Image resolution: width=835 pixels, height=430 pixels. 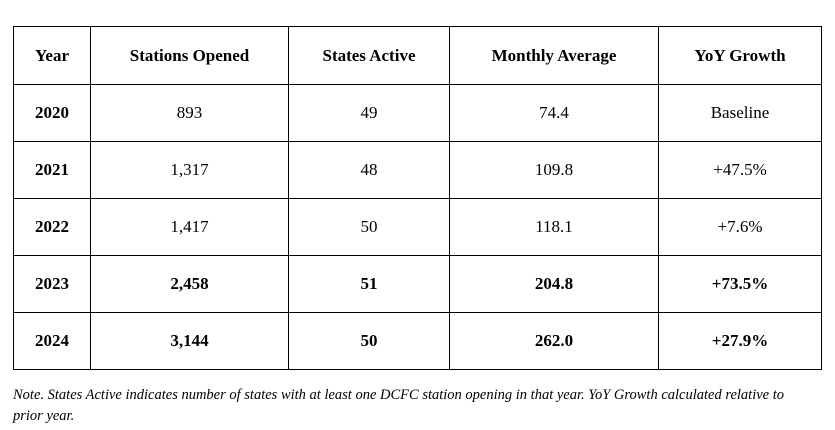 I want to click on monthly-average-cell: 118.1, so click(x=554, y=227).